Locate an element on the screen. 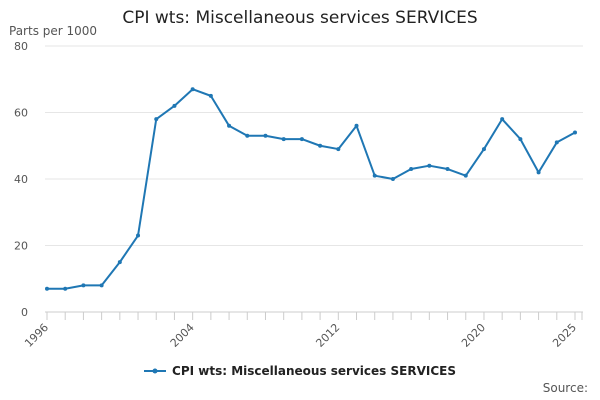 The width and height of the screenshot is (600, 400). chart-title: CPI wts: Miscellaneous services SERVICES is located at coordinates (300, 18).